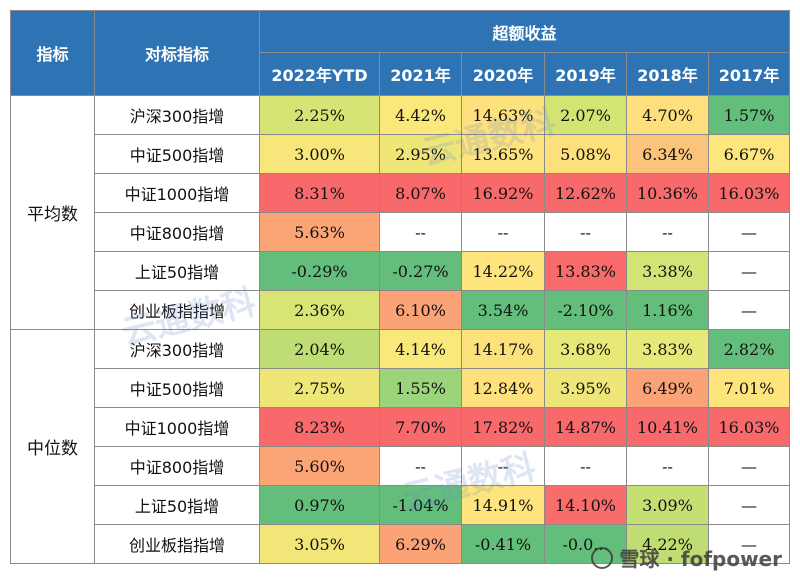 The width and height of the screenshot is (800, 578). I want to click on table-row: 中证500指增 2.75% 1.55% 12.84% 3.95% 6.49% 7.01%, so click(400, 388).